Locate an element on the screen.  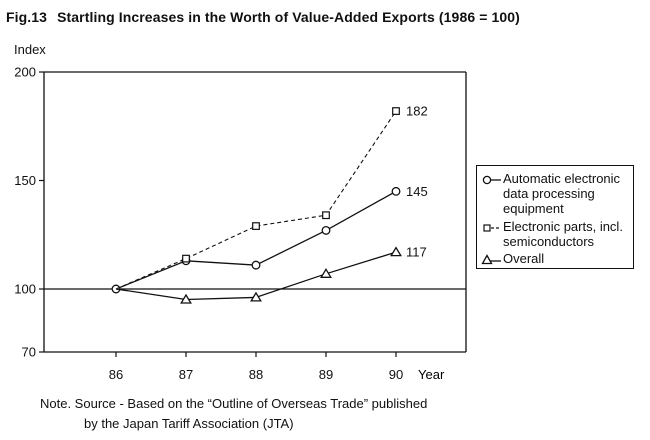
end-label-square: 182 is located at coordinates (417, 111).